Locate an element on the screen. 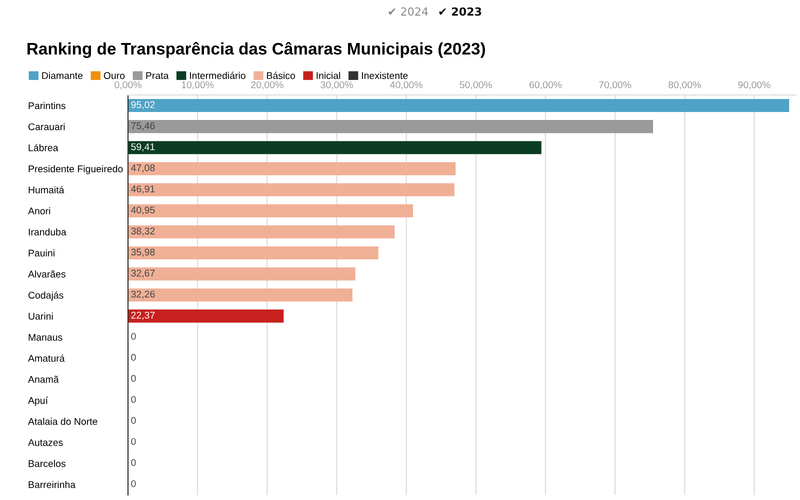  data-label: 22,37 is located at coordinates (143, 316).